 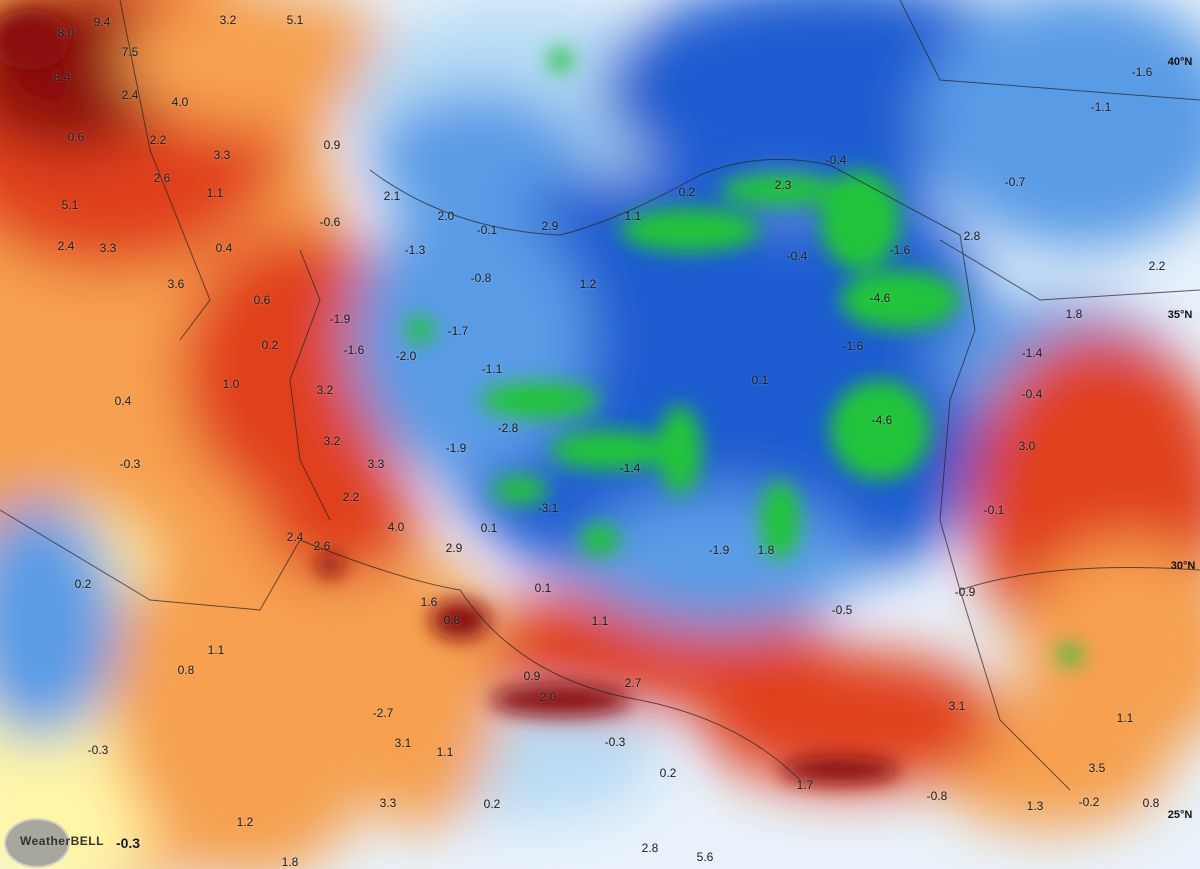 I want to click on anomaly-value-label: 8.0, so click(x=66, y=33).